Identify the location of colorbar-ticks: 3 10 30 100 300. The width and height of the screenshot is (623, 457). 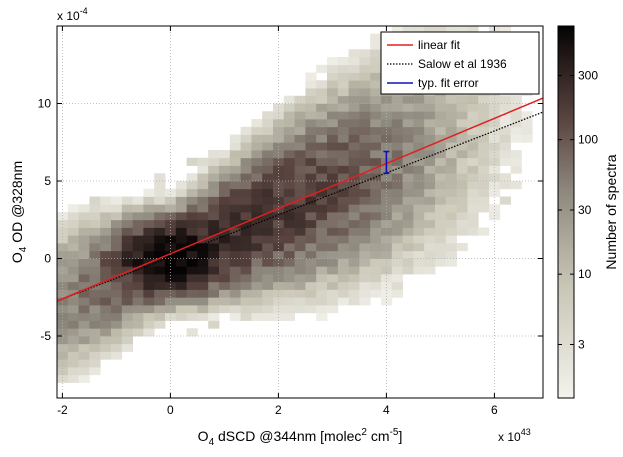
(578, 209).